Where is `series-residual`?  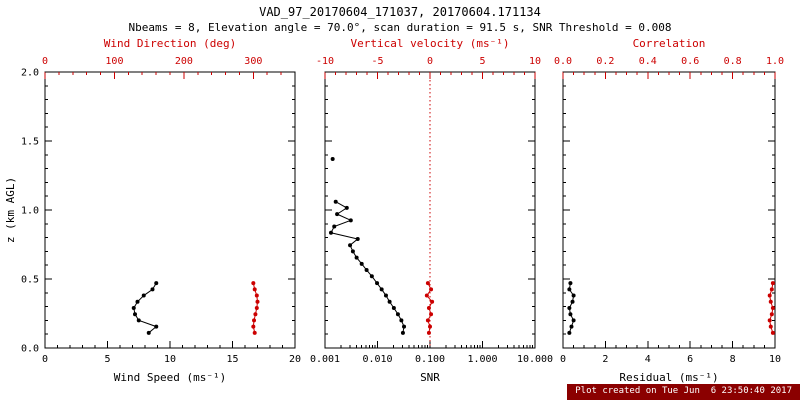
series-residual is located at coordinates (571, 308).